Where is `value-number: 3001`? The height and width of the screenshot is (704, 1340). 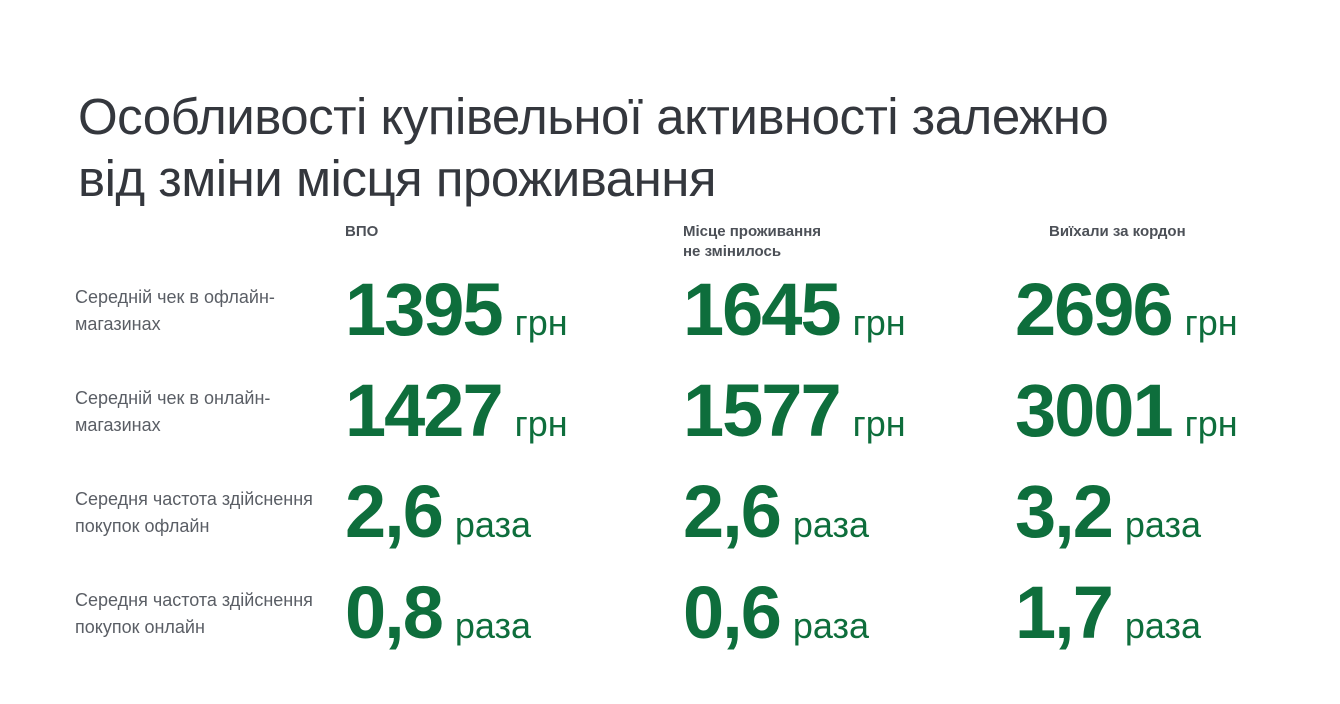 value-number: 3001 is located at coordinates (1094, 410).